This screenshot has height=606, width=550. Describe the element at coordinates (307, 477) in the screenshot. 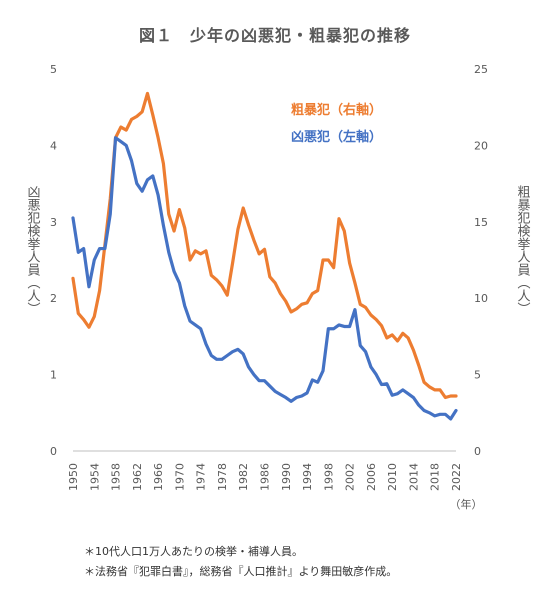

I see `x-tick-label: 1994` at that location.